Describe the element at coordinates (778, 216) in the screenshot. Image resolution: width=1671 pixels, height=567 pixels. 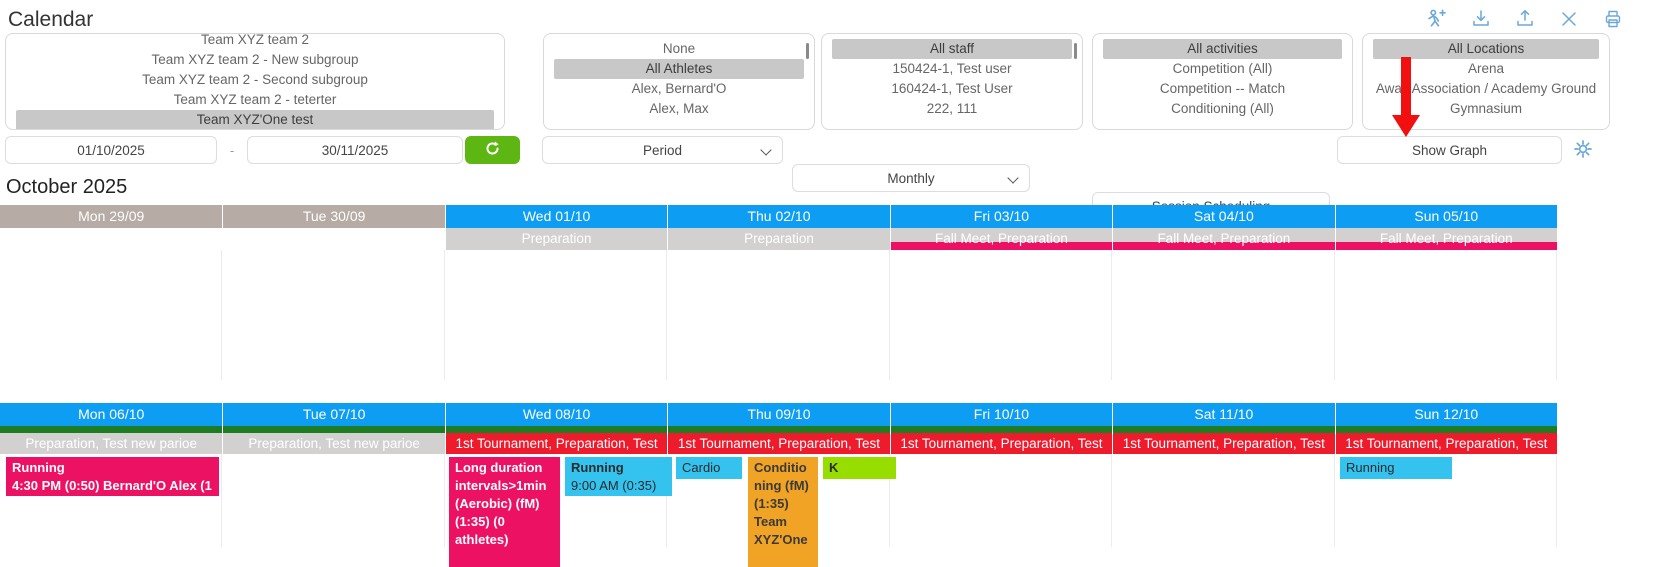
I see `day-header: Thu 02/10` at that location.